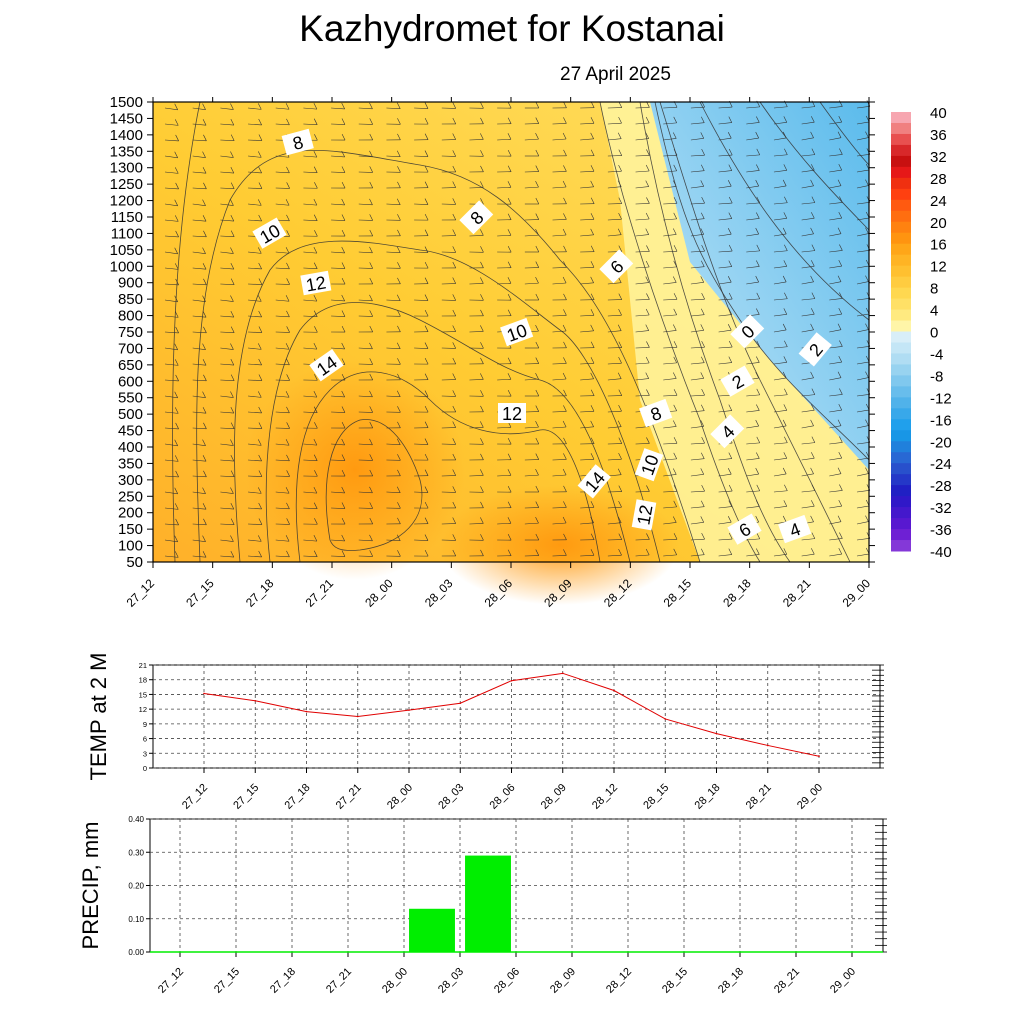 This screenshot has height=1024, width=1024. Describe the element at coordinates (126, 250) in the screenshot. I see `y-tick-label: 1050` at that location.